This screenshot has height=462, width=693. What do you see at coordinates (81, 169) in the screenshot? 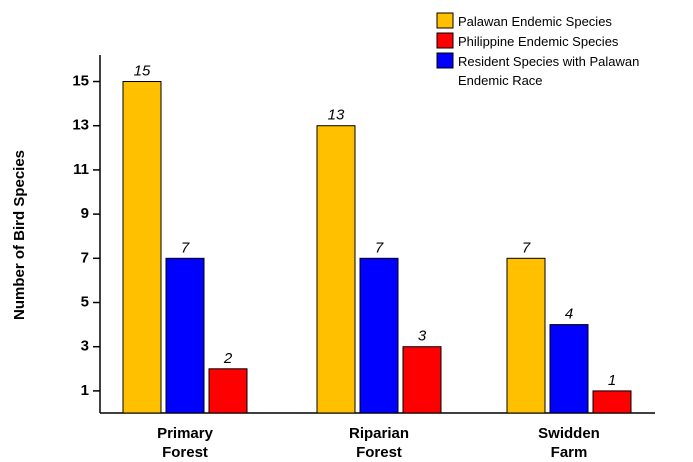
I see `y-tick-label: 11` at bounding box center [81, 169].